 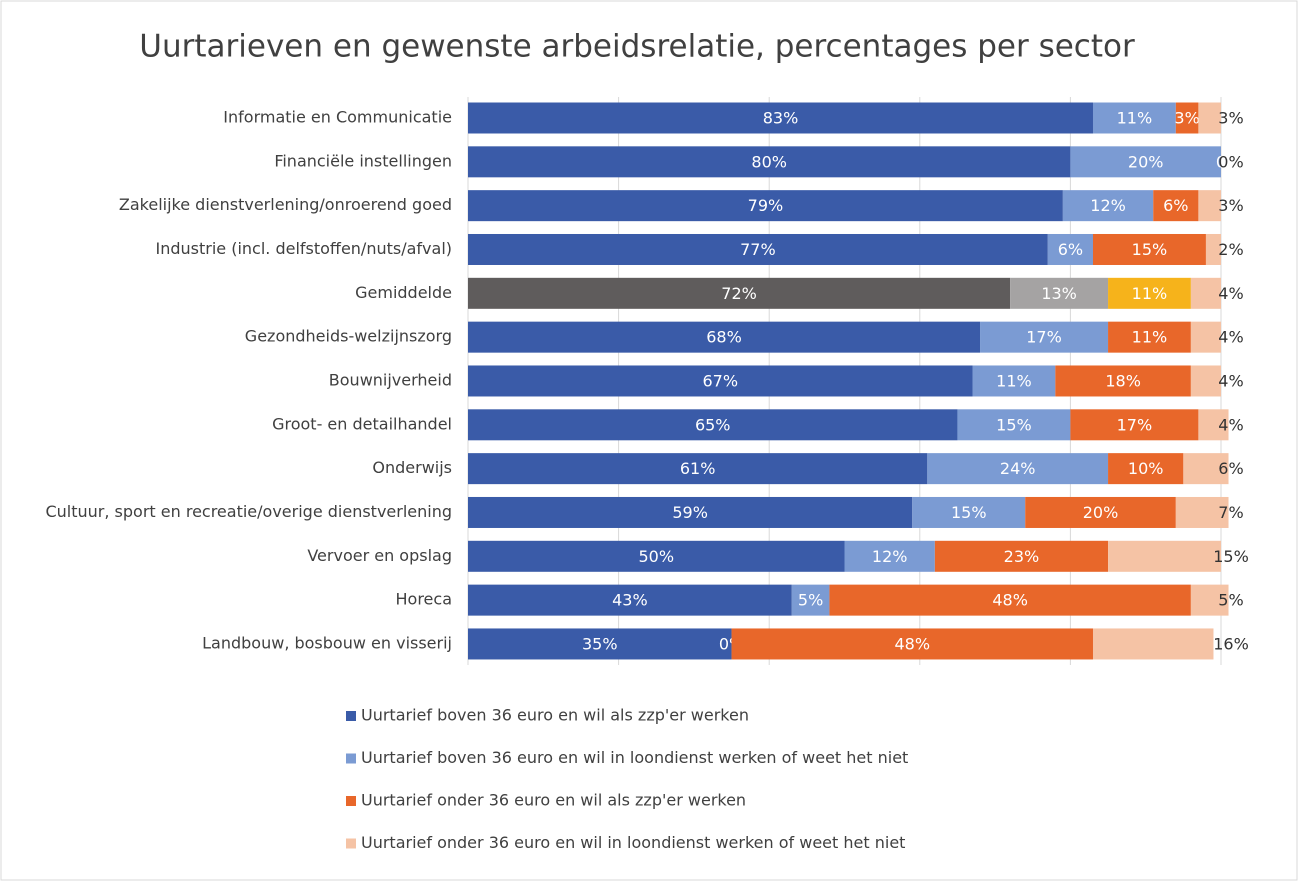 I want to click on value-label: 77%, so click(x=758, y=249).